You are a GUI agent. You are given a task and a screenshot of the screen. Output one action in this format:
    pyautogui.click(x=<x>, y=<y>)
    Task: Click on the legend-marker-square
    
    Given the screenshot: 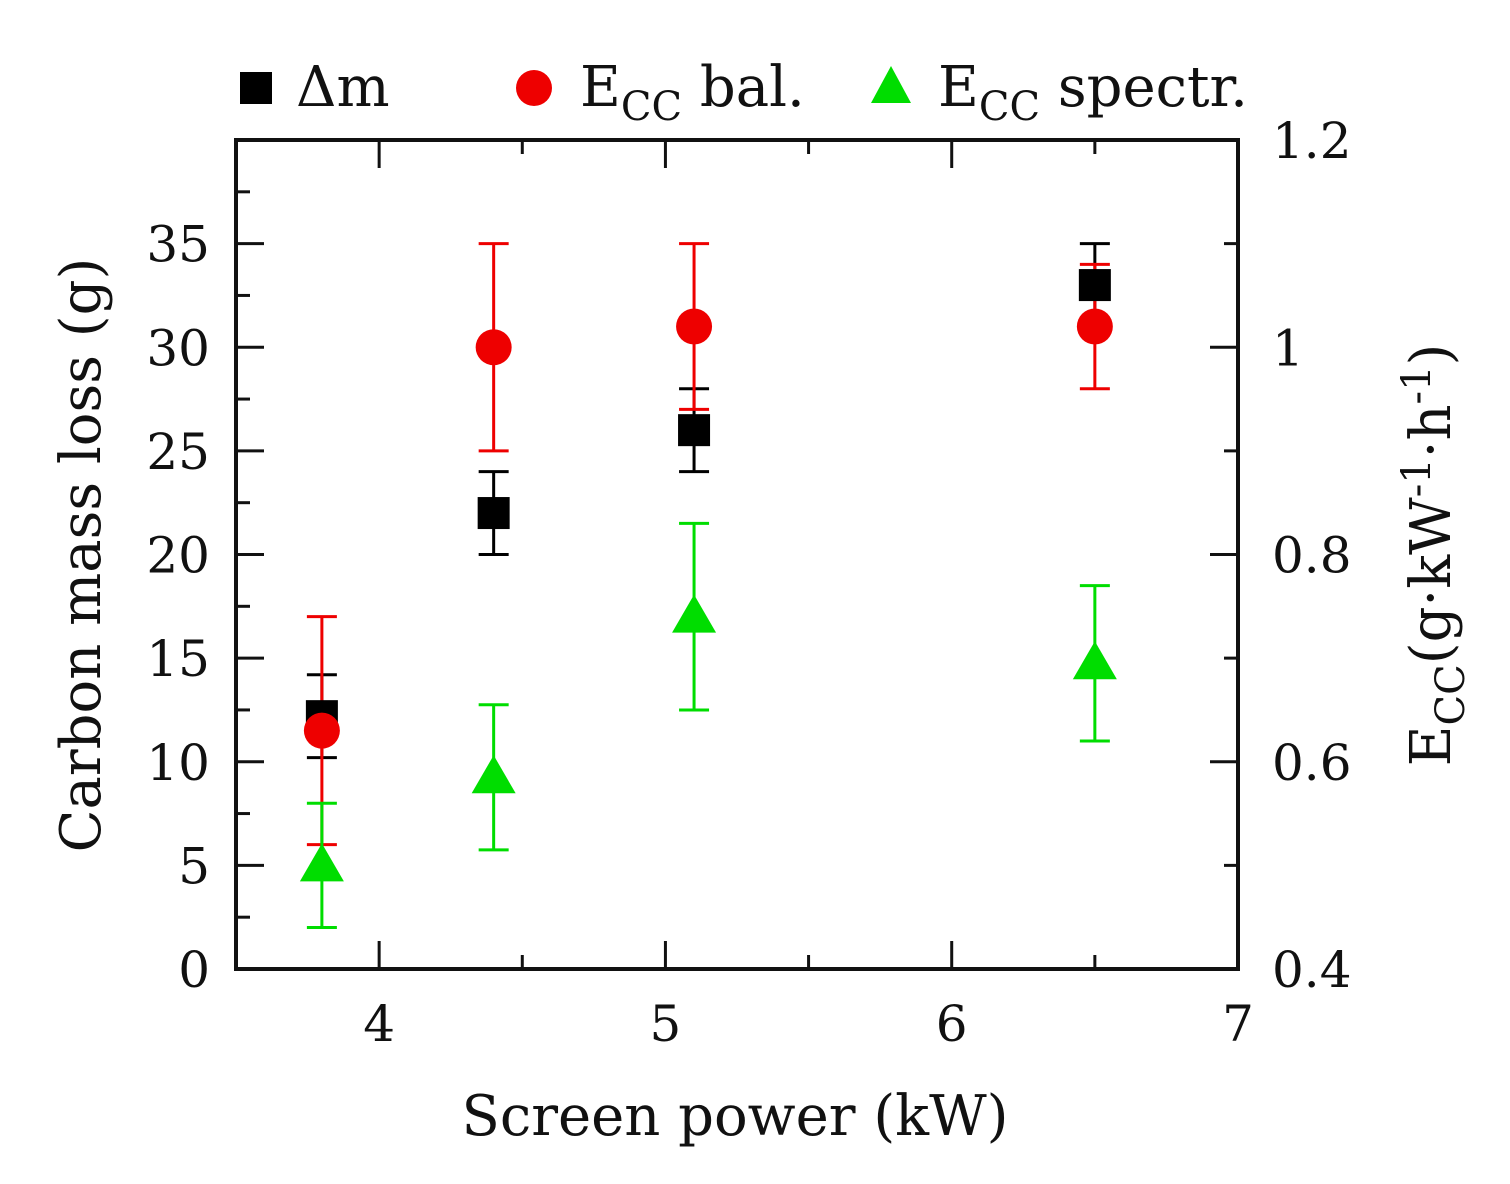 What is the action you would take?
    pyautogui.click(x=256, y=88)
    